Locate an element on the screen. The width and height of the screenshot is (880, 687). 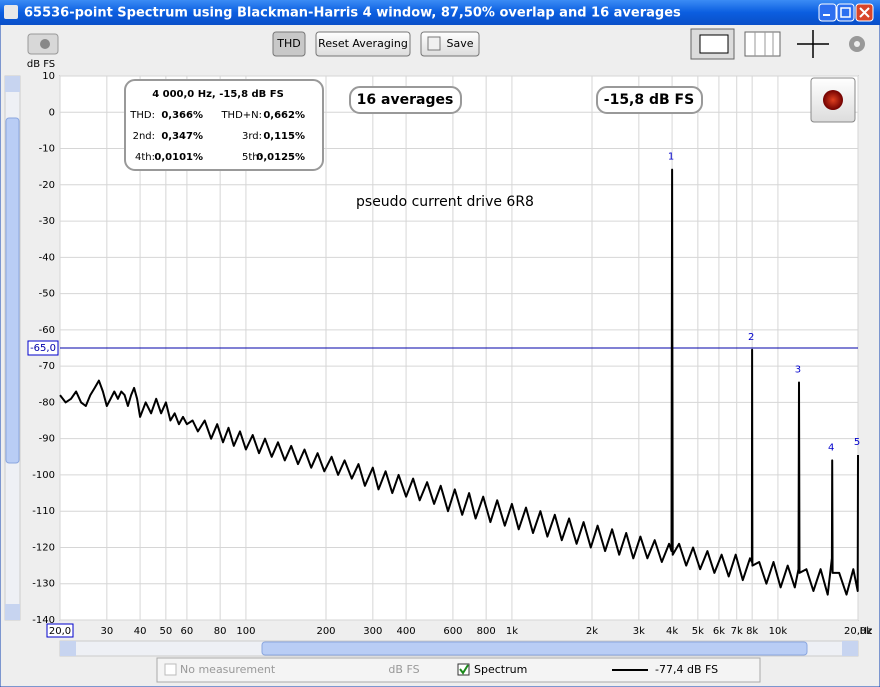
averages: 16 averages is located at coordinates (405, 100).